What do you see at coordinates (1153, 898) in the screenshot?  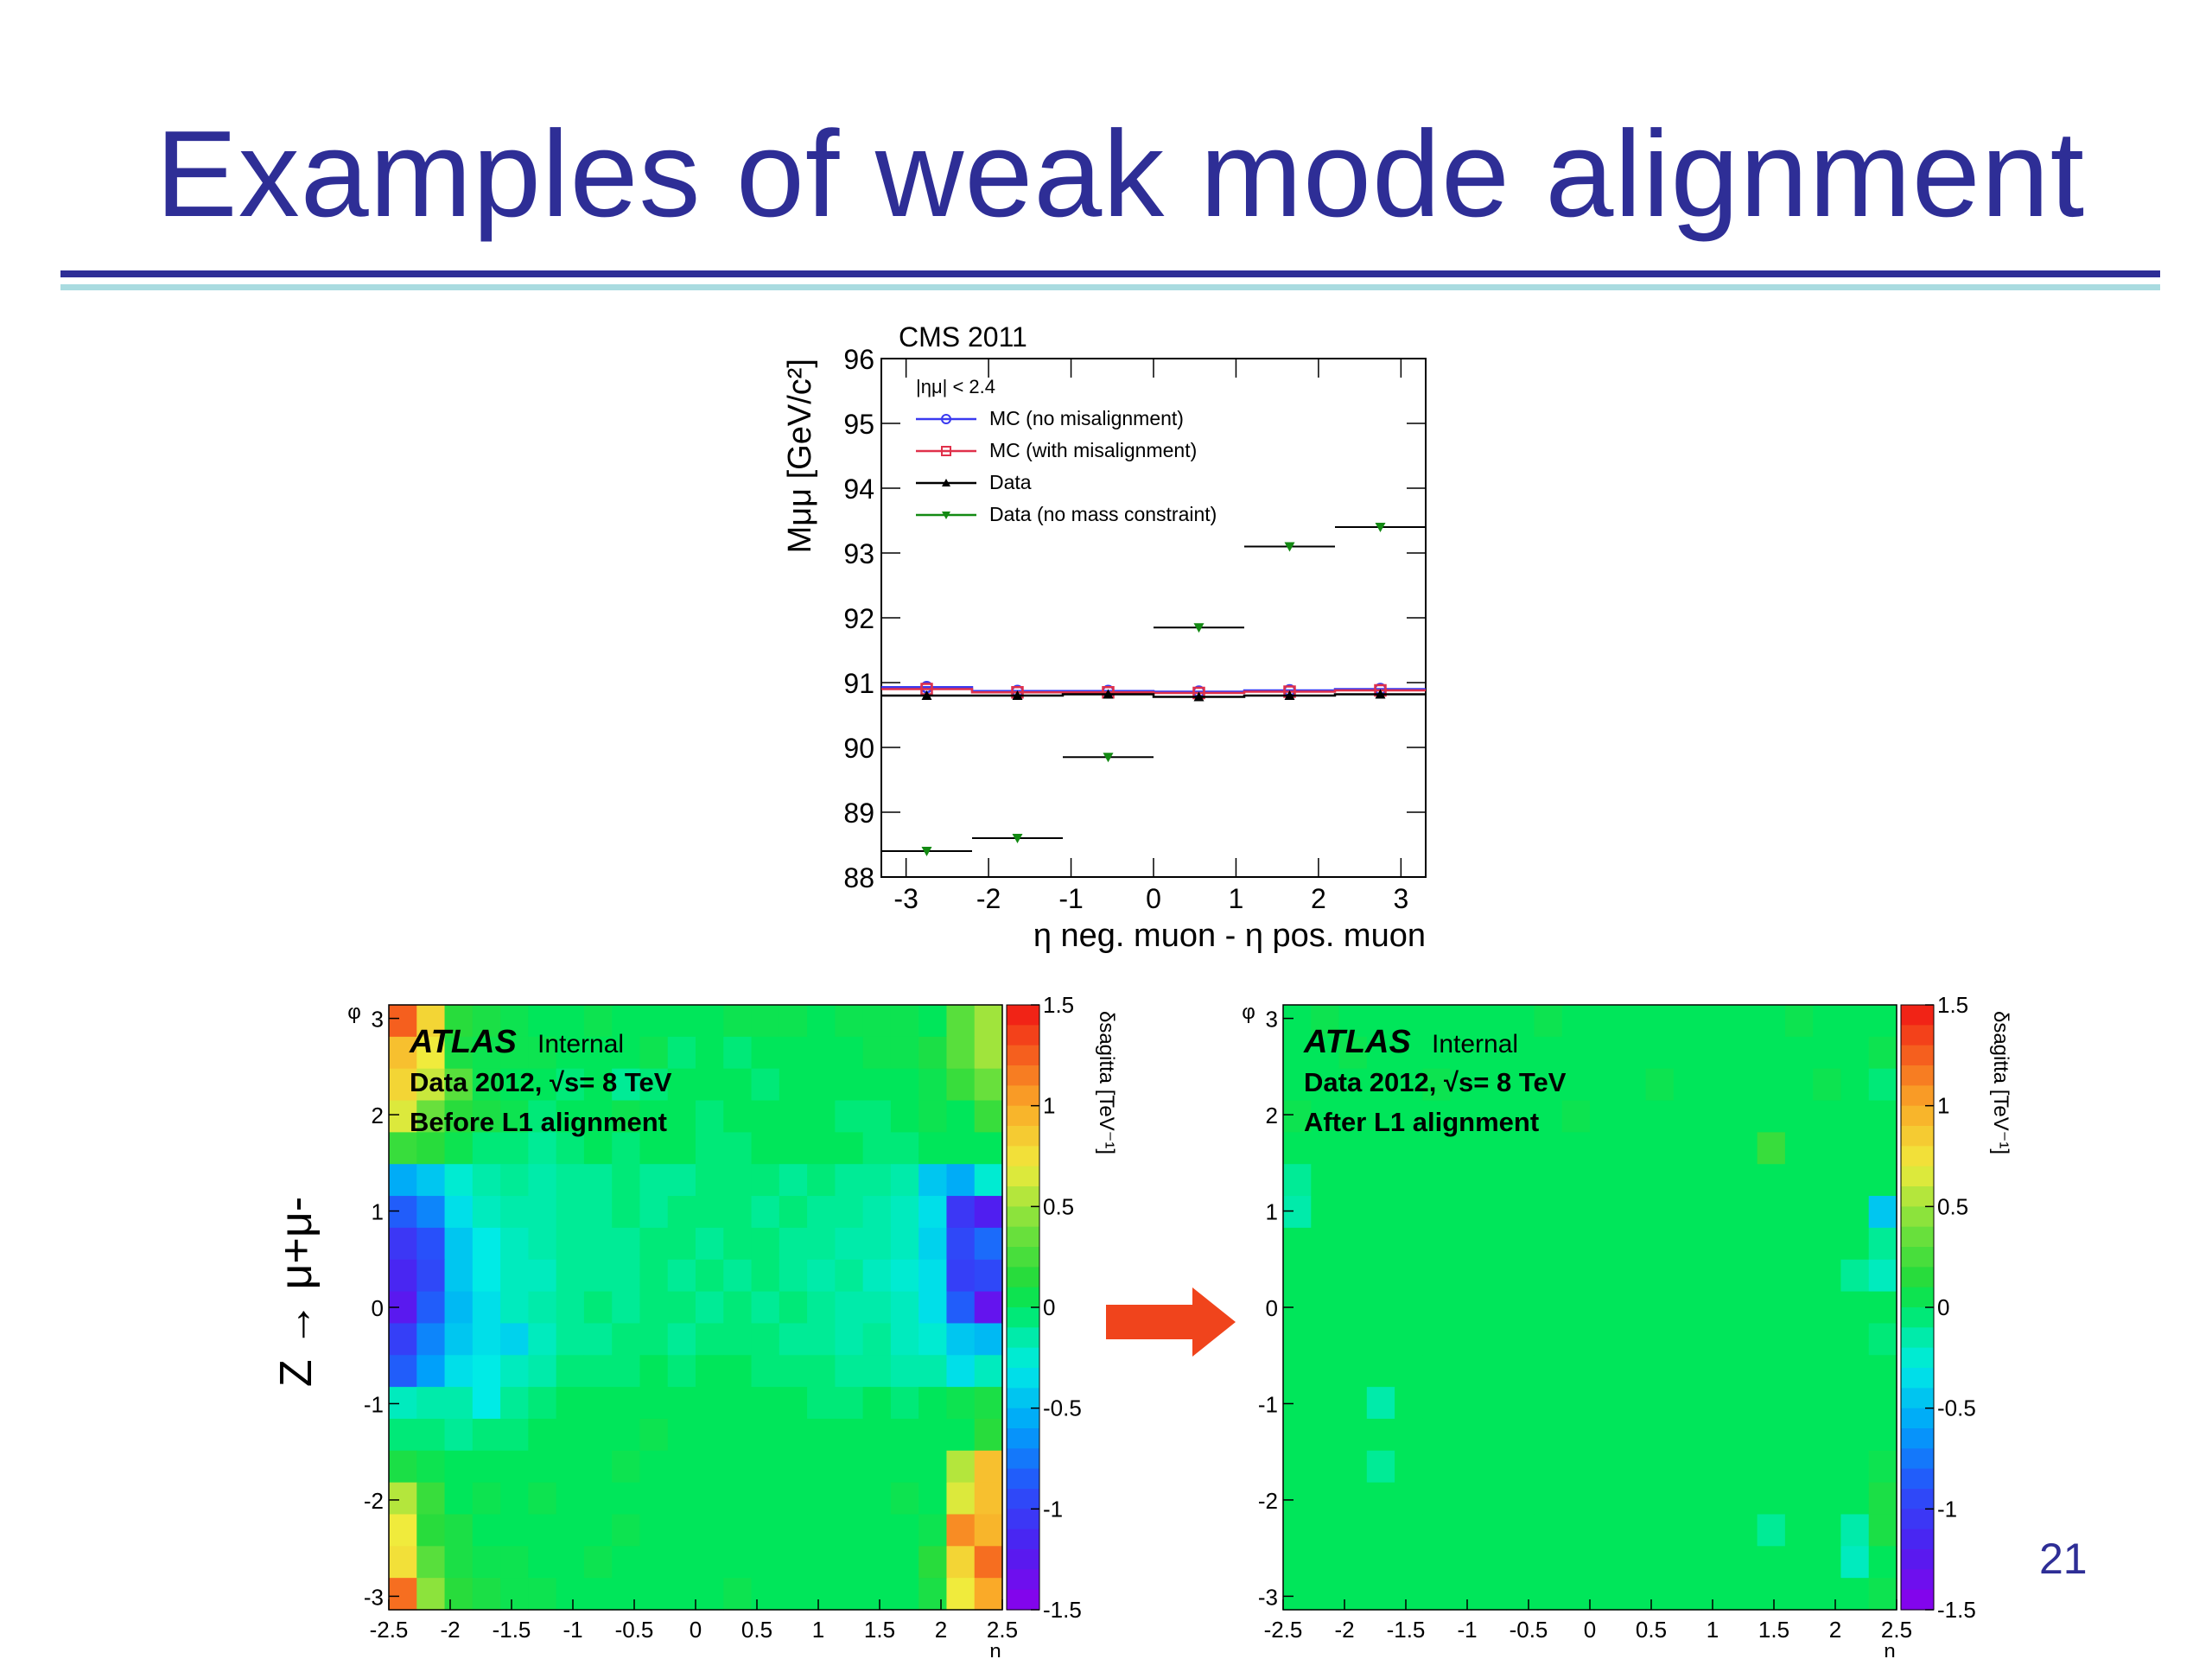 I see `x-tick-label: 0` at bounding box center [1153, 898].